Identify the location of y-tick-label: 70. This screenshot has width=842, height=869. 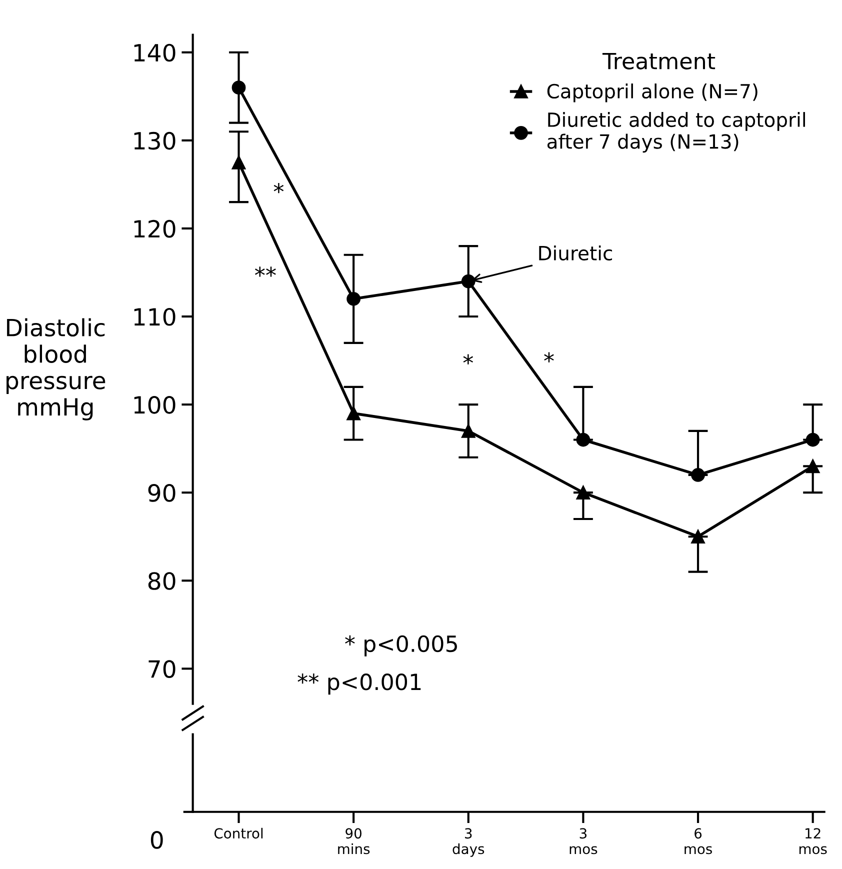
(162, 669).